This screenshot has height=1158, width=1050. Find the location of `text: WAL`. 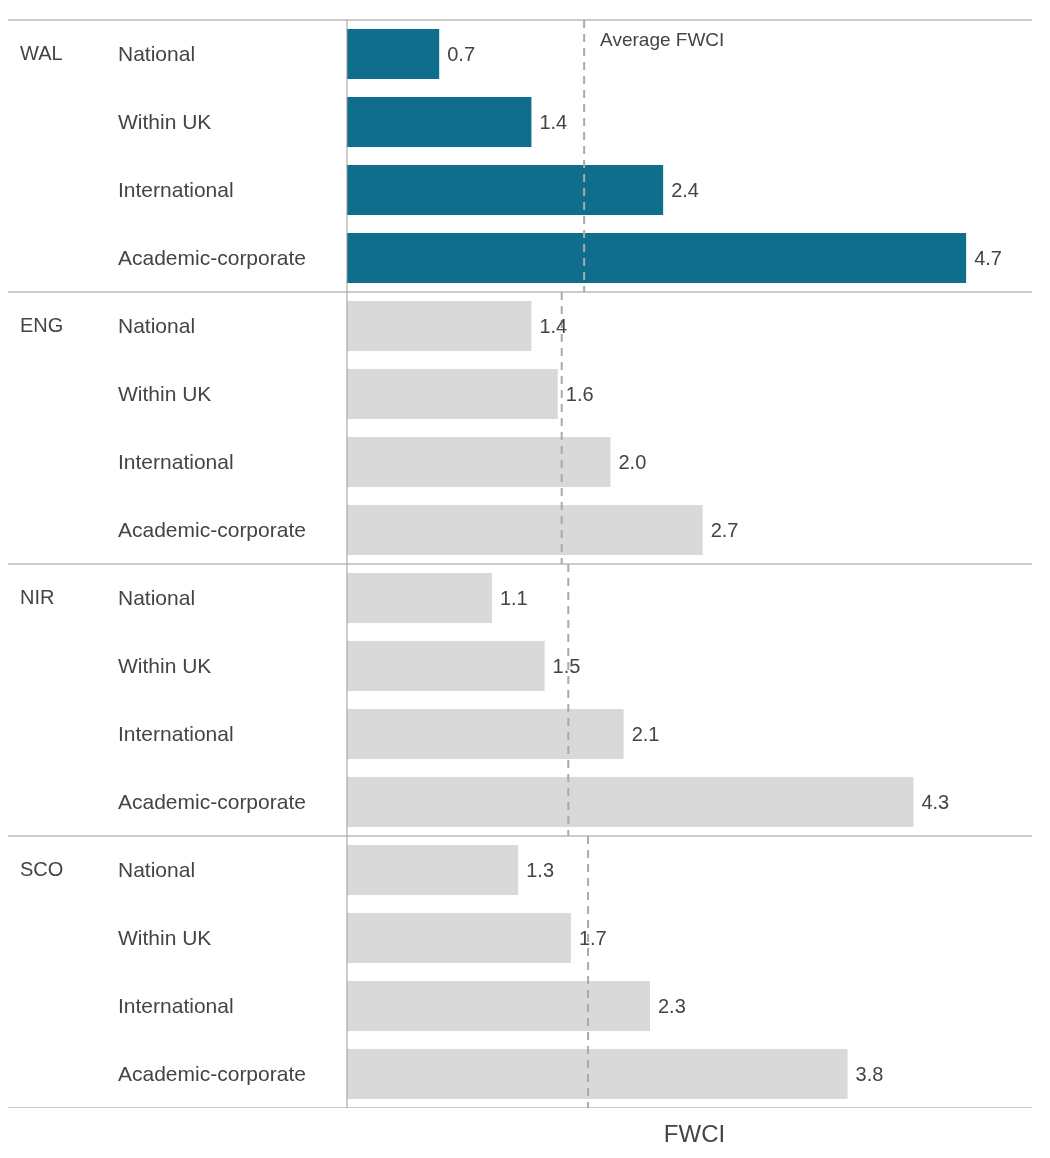

text: WAL is located at coordinates (41, 53).